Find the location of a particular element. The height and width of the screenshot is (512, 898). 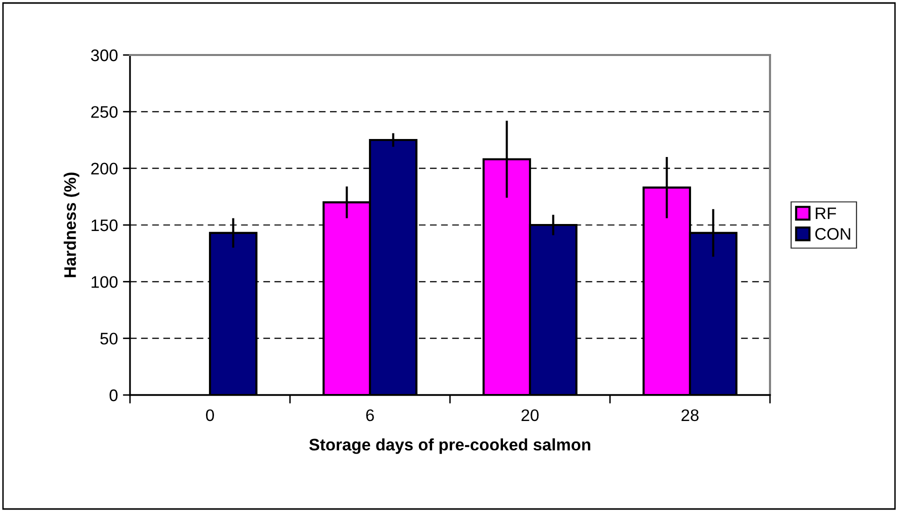

x-tick-label: 6 is located at coordinates (370, 415).